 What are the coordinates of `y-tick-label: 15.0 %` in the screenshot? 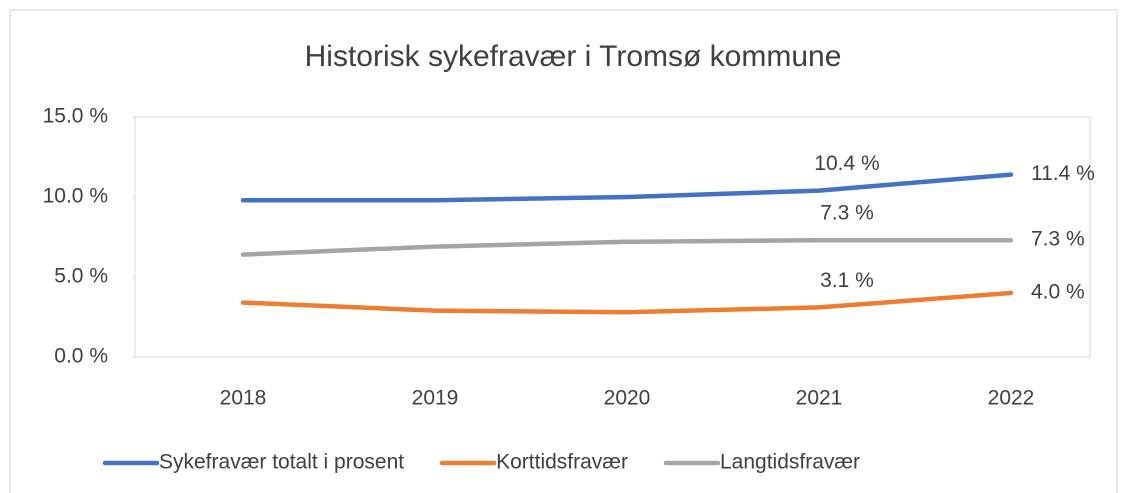 It's located at (75, 116).